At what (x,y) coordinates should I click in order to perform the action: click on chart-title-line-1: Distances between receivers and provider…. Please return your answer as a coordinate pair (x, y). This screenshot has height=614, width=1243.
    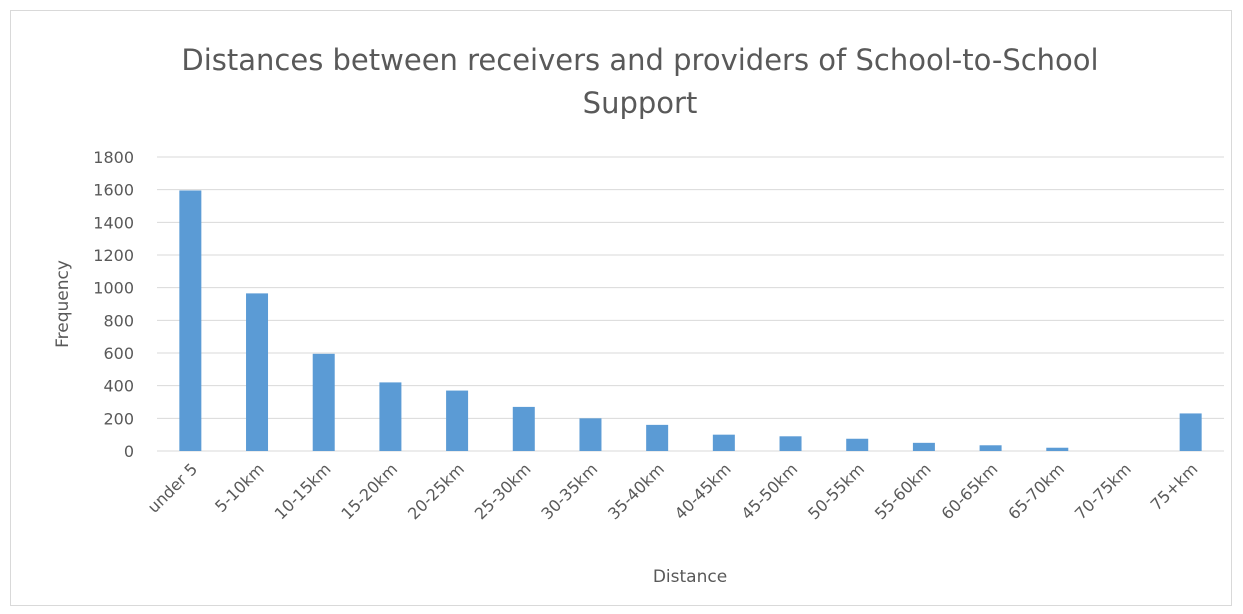
    Looking at the image, I should click on (639, 60).